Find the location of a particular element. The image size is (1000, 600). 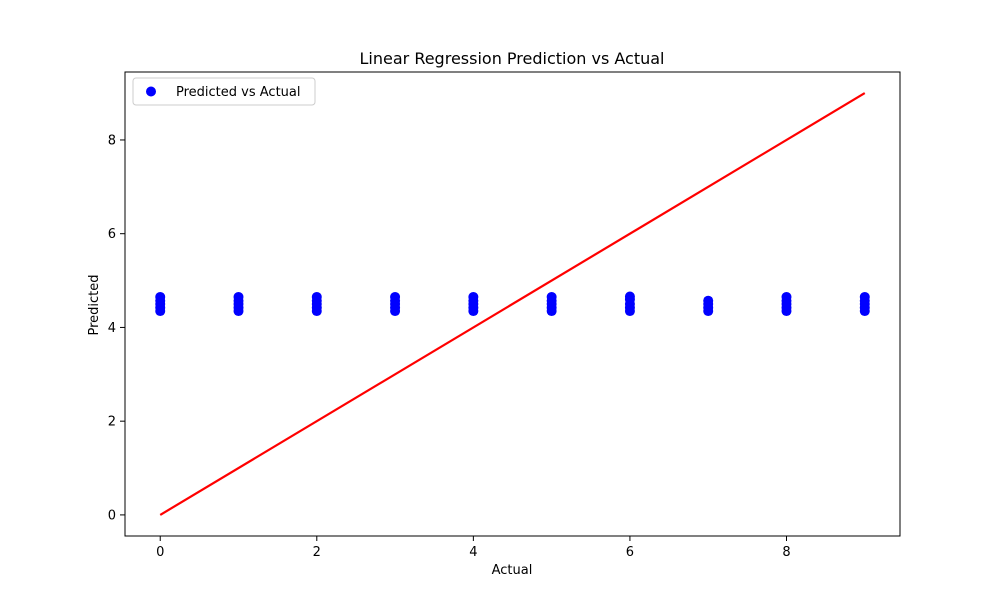

x-axis-label: Actual is located at coordinates (512, 570).